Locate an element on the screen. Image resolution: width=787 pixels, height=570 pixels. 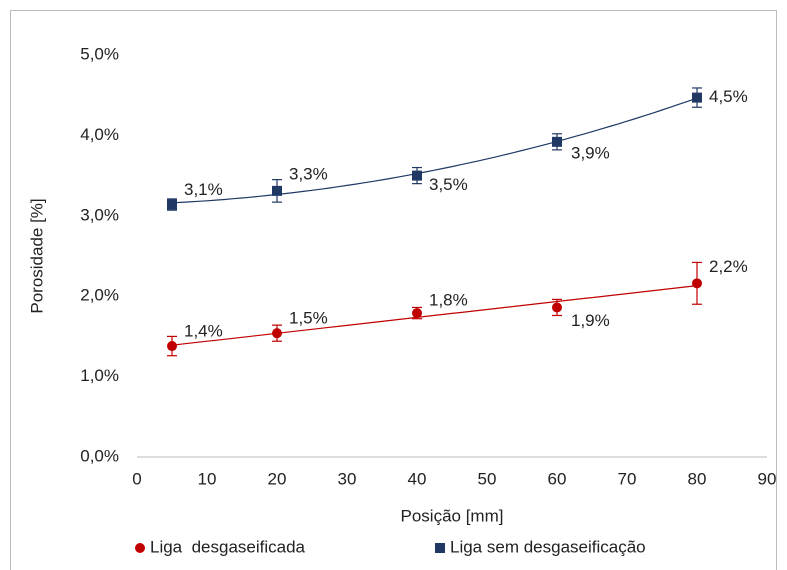
x-tick-label: 50 is located at coordinates (487, 478).